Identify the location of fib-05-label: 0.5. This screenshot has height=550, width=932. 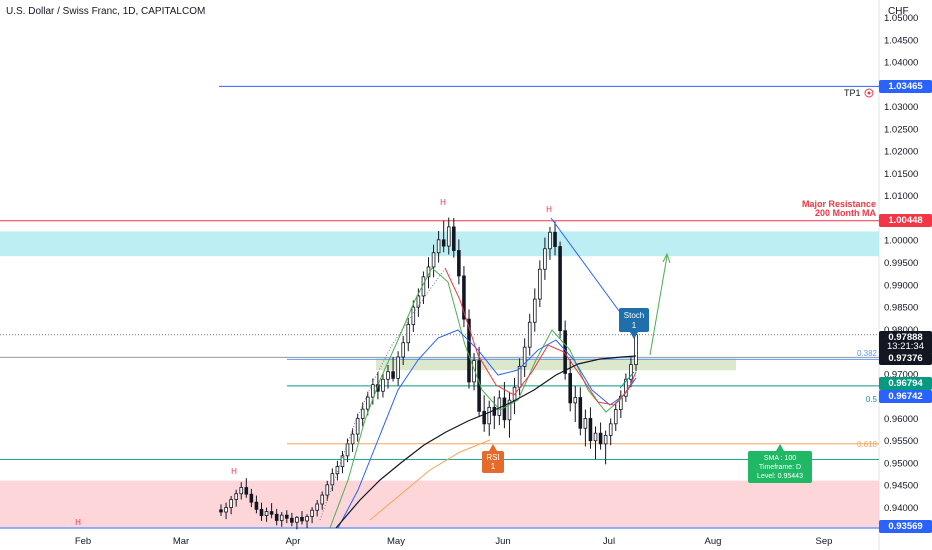
(872, 399).